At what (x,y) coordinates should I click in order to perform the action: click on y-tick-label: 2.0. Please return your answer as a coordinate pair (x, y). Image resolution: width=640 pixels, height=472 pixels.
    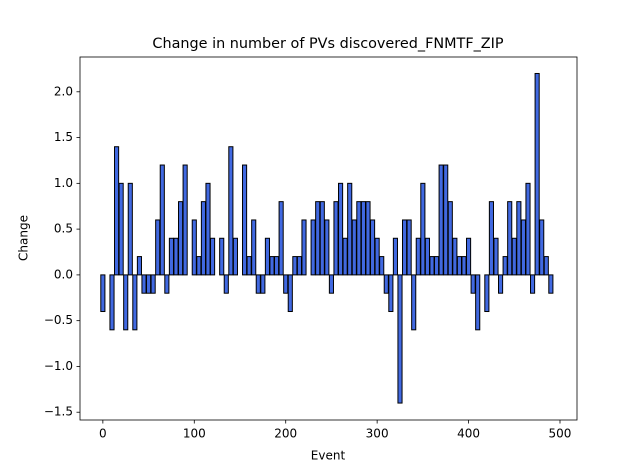
    Looking at the image, I should click on (63, 91).